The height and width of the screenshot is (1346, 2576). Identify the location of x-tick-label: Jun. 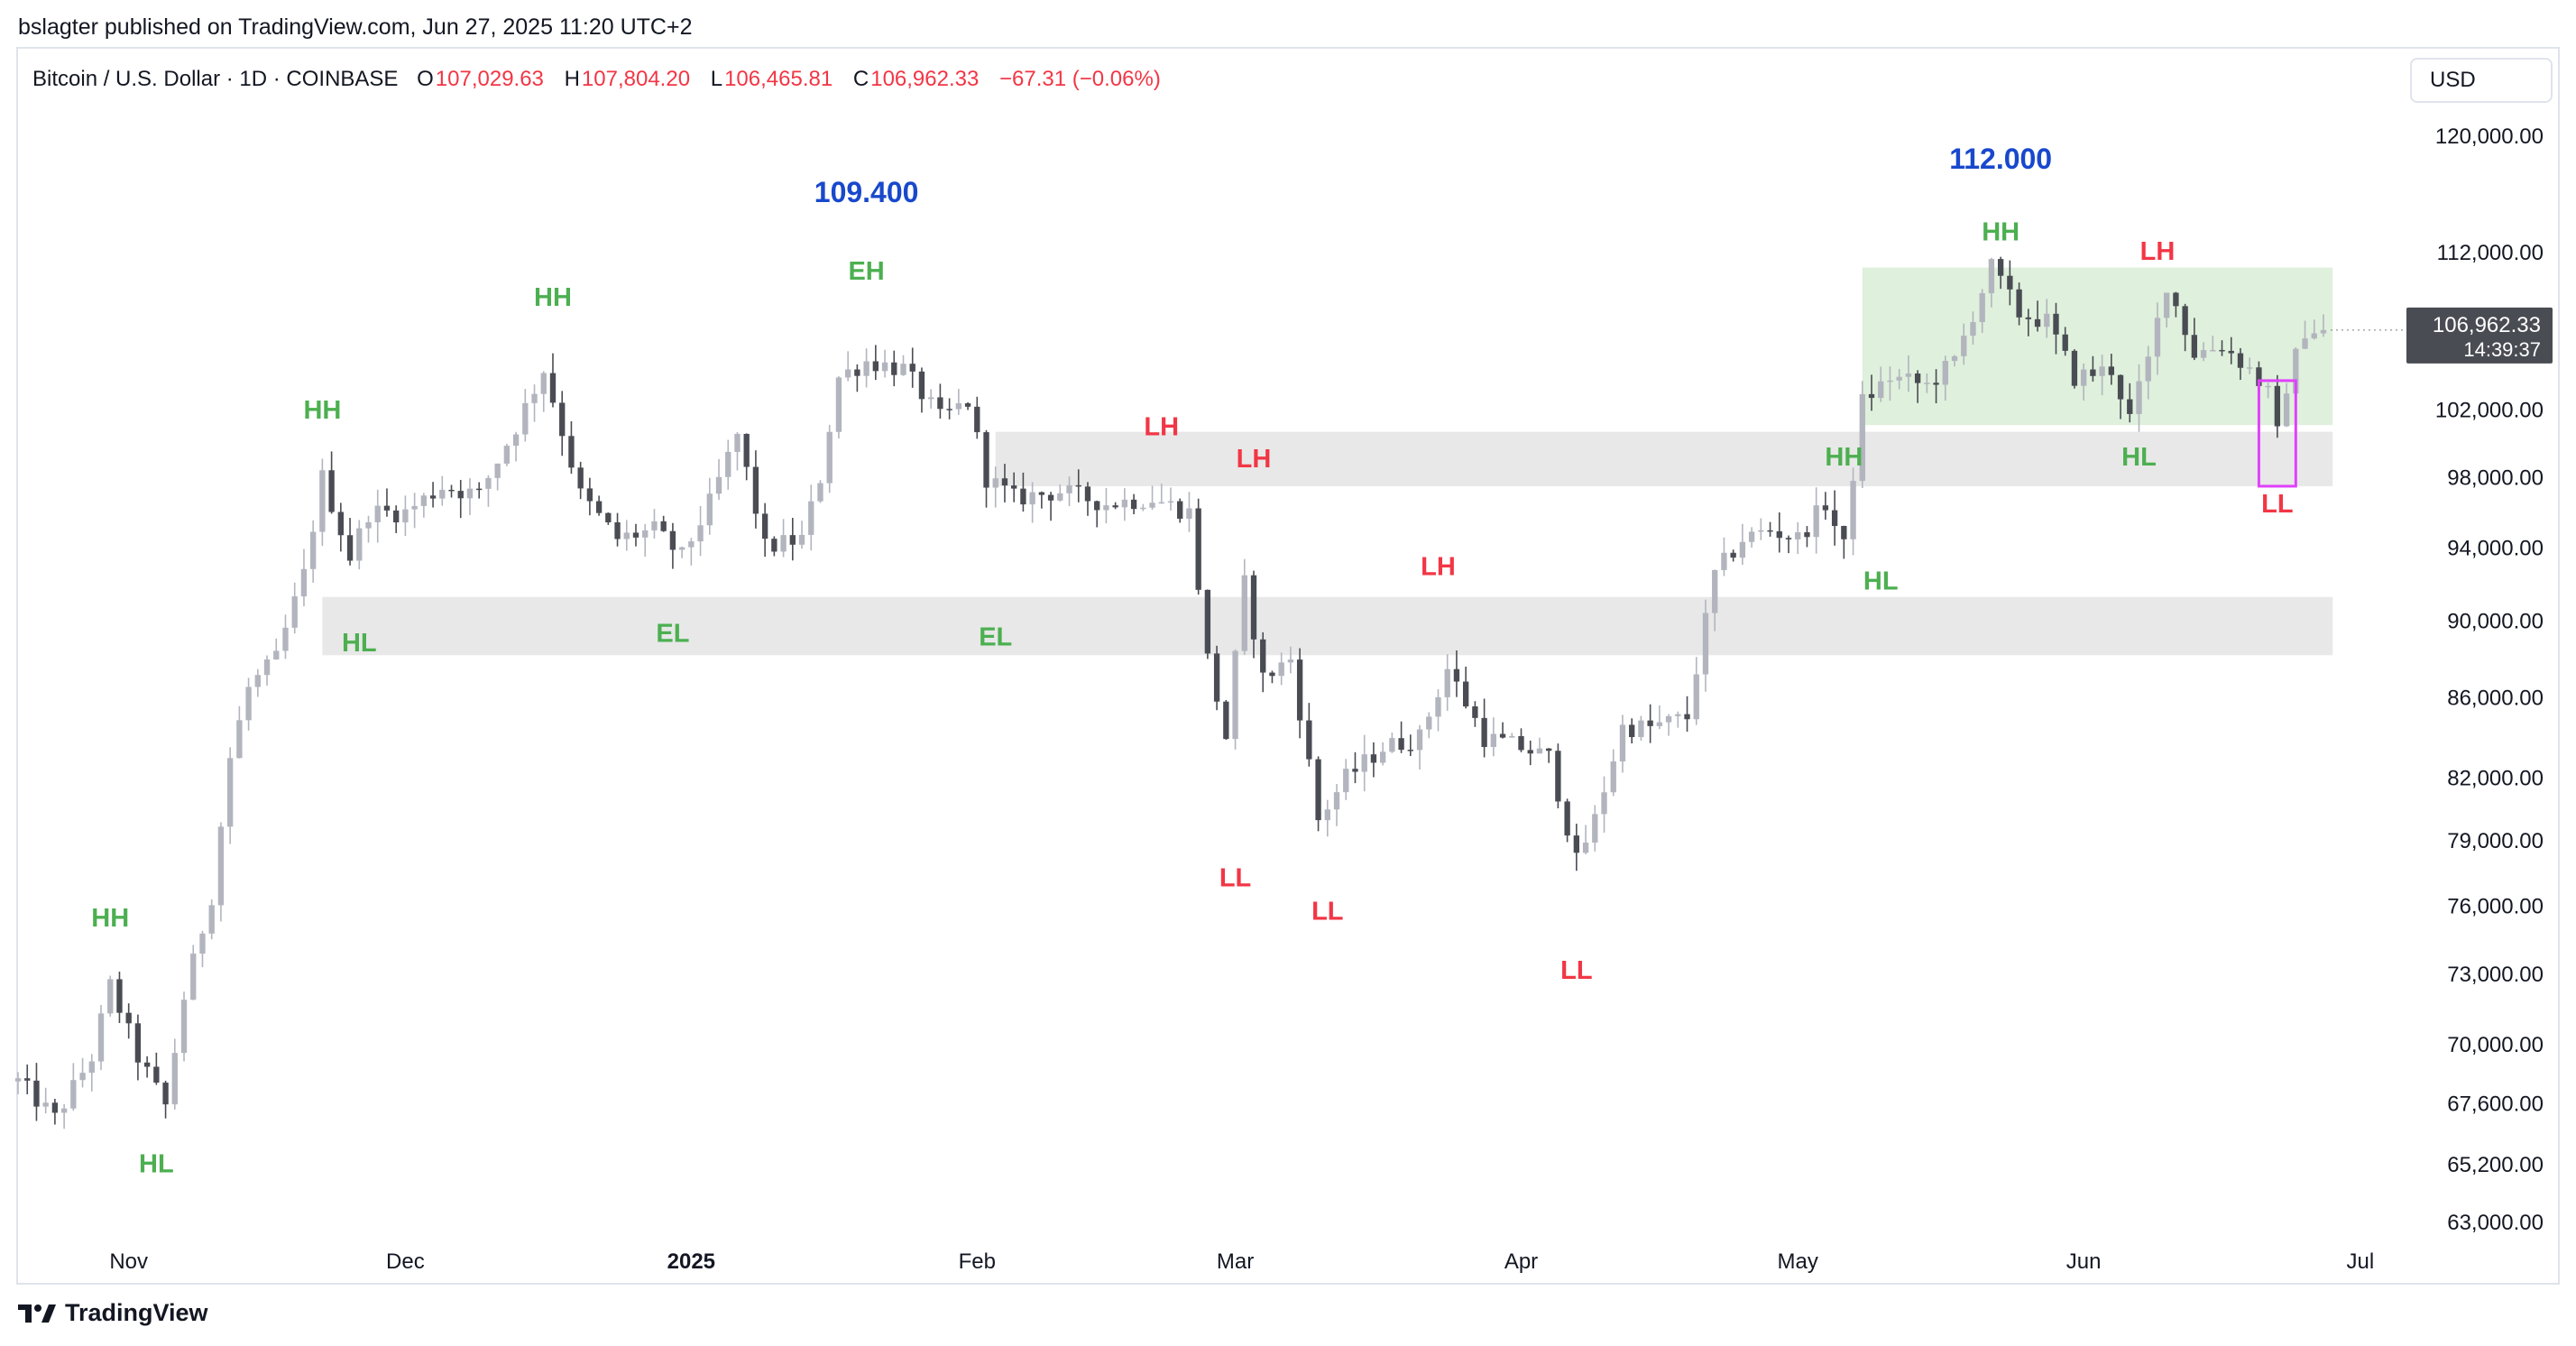
(2084, 1261).